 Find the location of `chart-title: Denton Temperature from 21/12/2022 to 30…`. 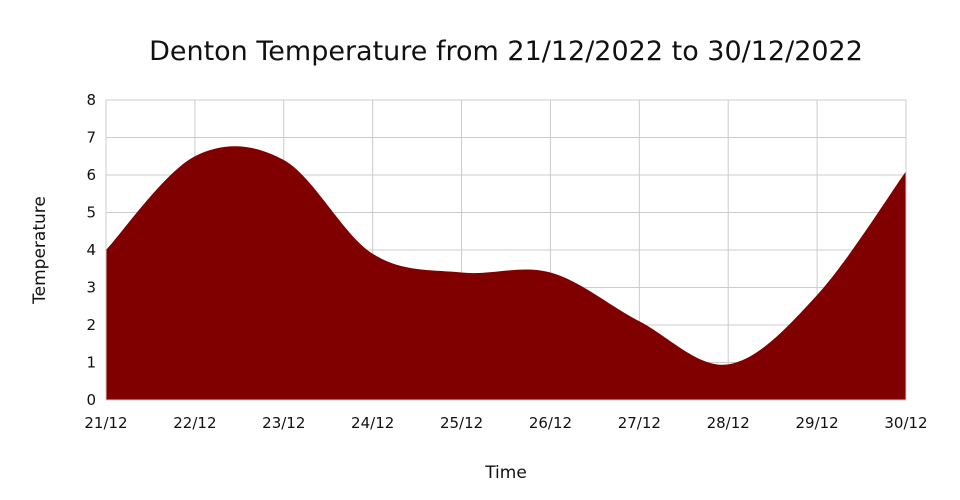

chart-title: Denton Temperature from 21/12/2022 to 30… is located at coordinates (506, 51).